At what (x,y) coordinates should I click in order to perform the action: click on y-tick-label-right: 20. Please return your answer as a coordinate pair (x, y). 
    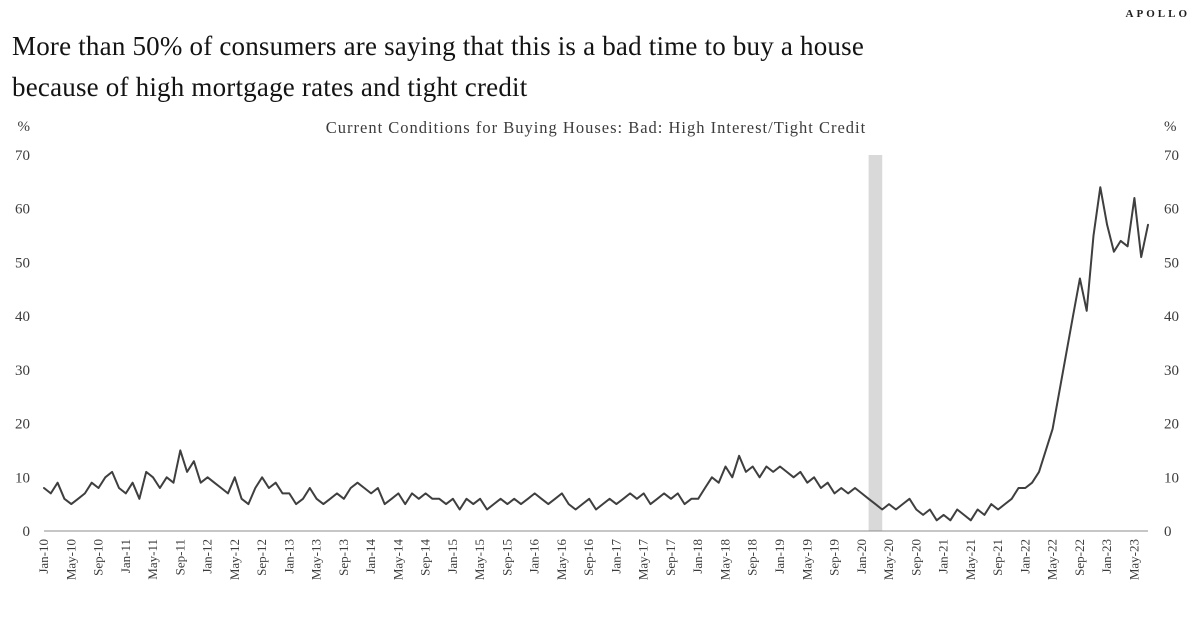
    Looking at the image, I should click on (1171, 425).